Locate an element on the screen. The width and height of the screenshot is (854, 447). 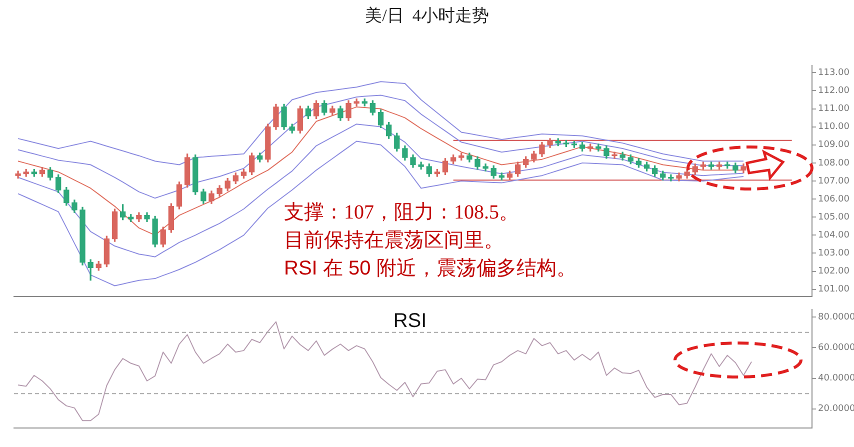
annotation: RSI 在 50 附近，震荡偏多结构。 is located at coordinates (430, 268).